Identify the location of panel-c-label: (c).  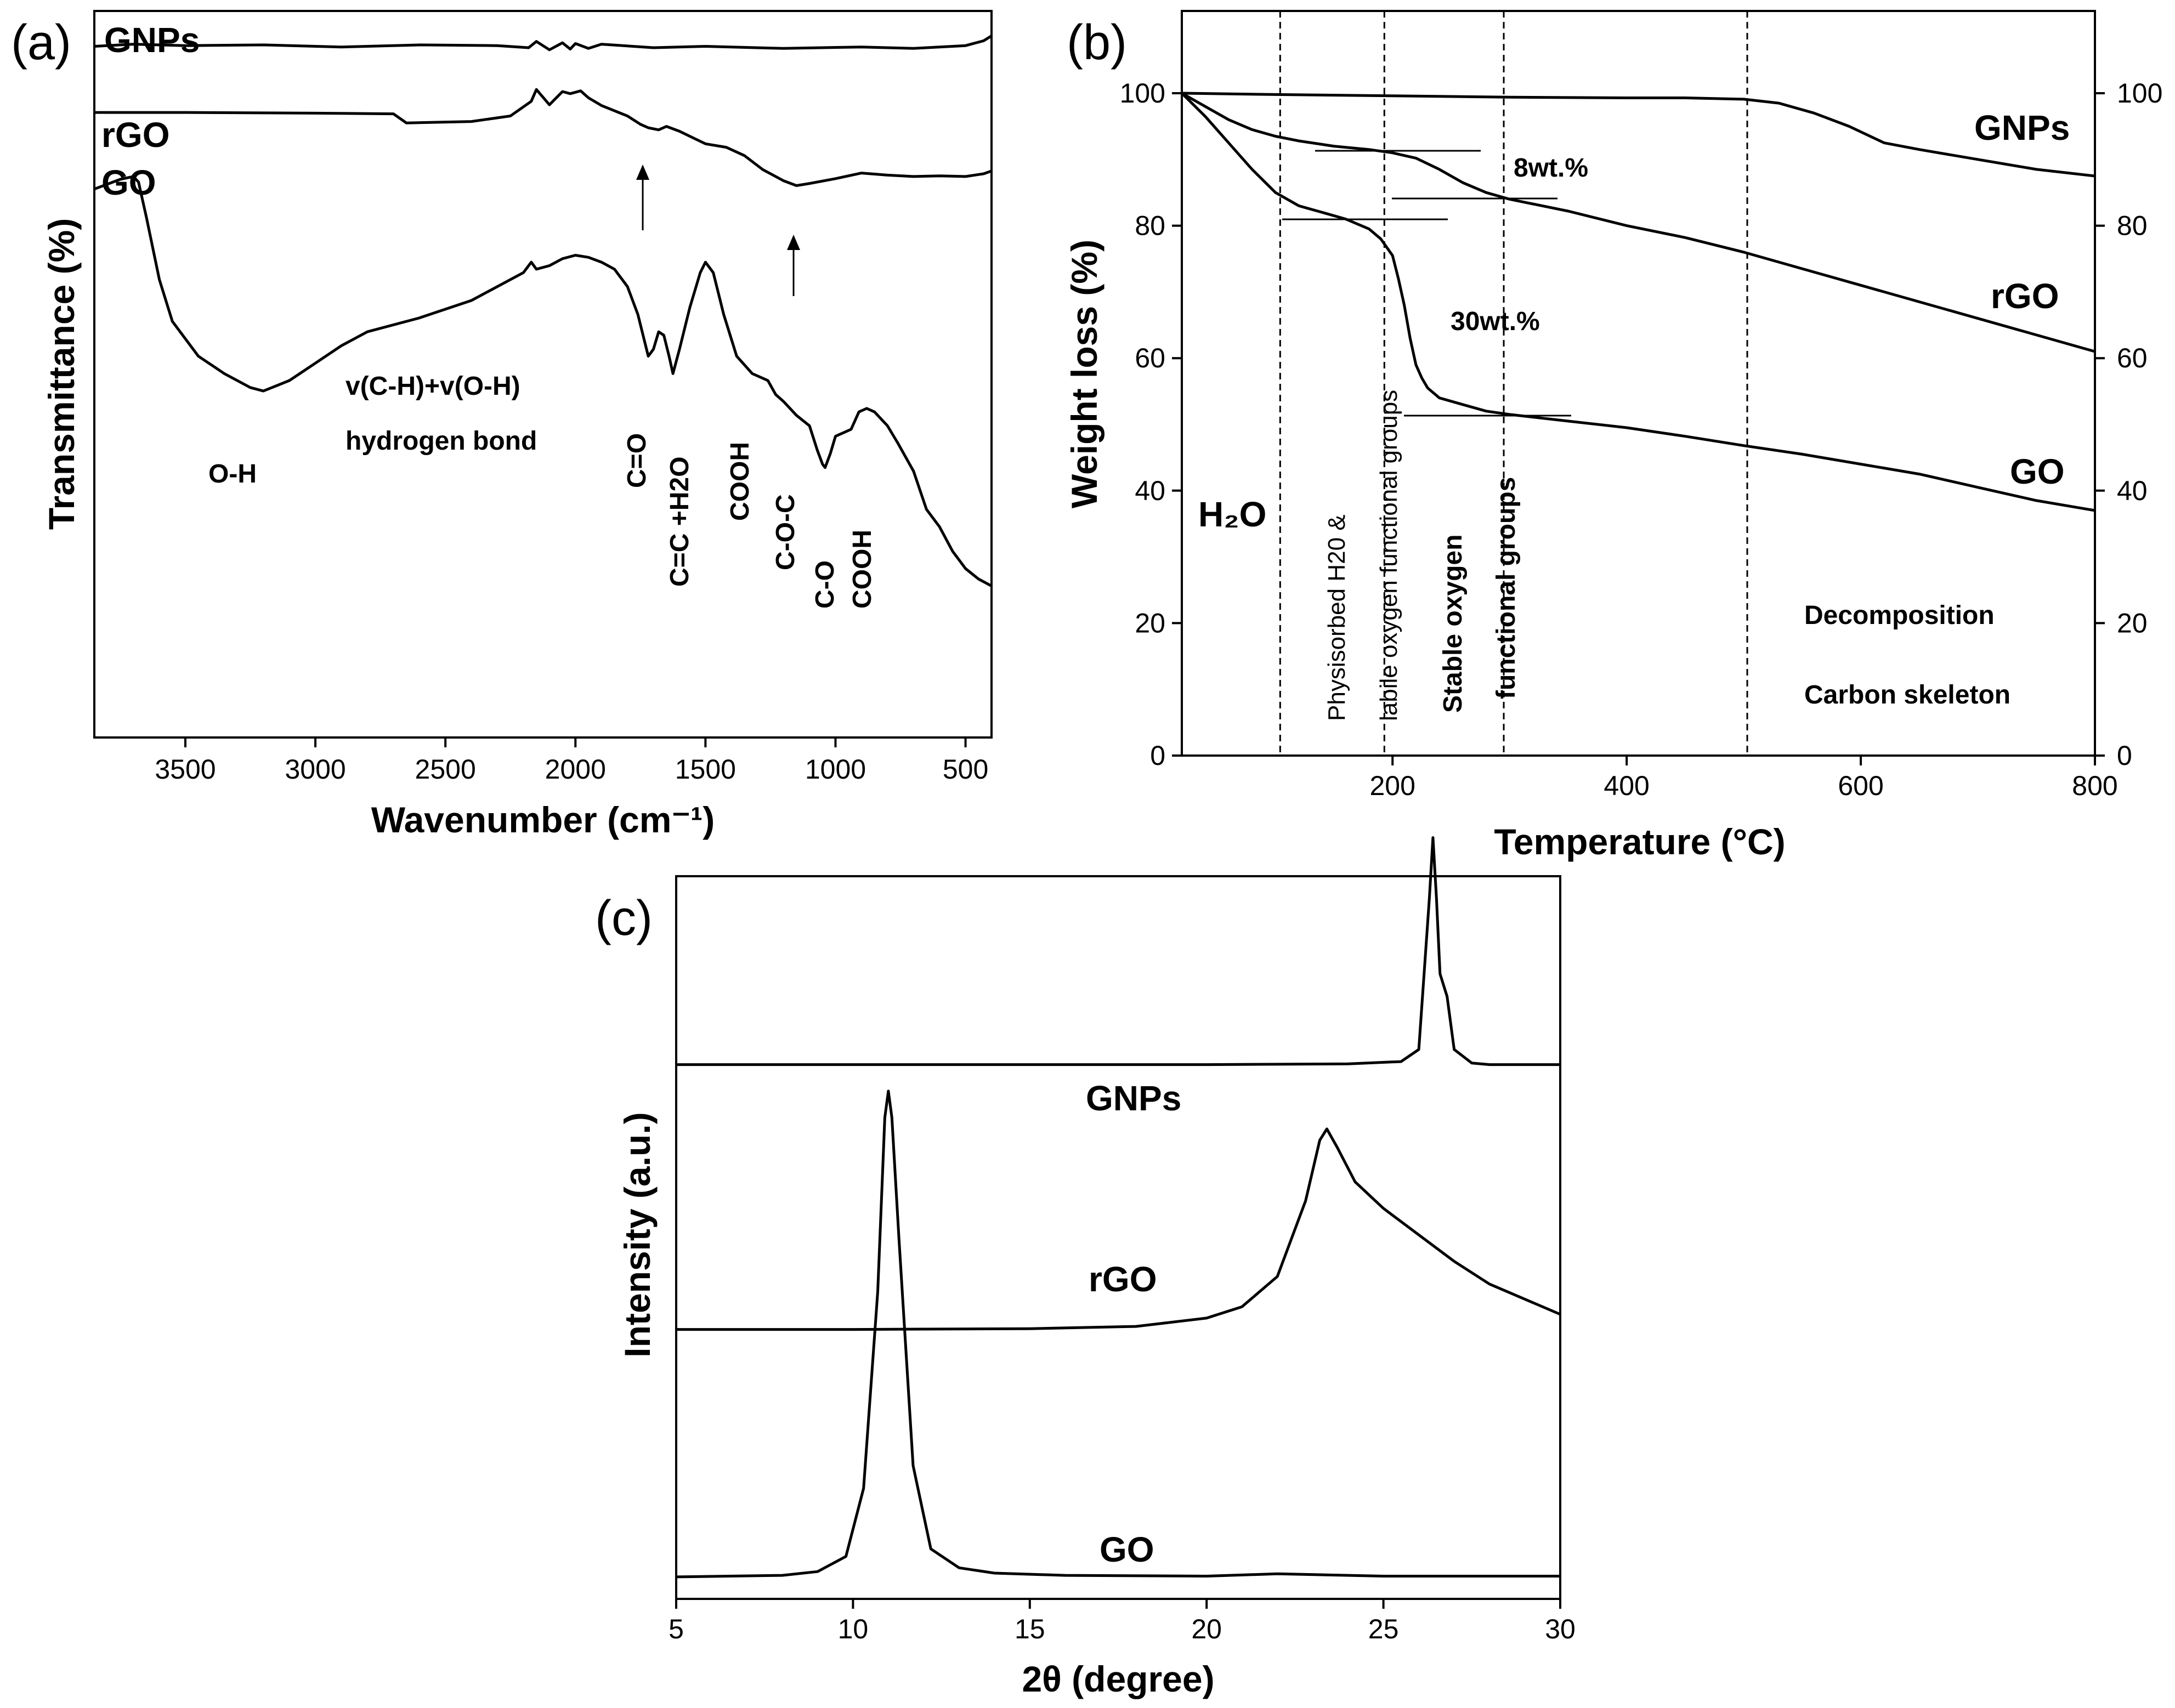
(624, 918).